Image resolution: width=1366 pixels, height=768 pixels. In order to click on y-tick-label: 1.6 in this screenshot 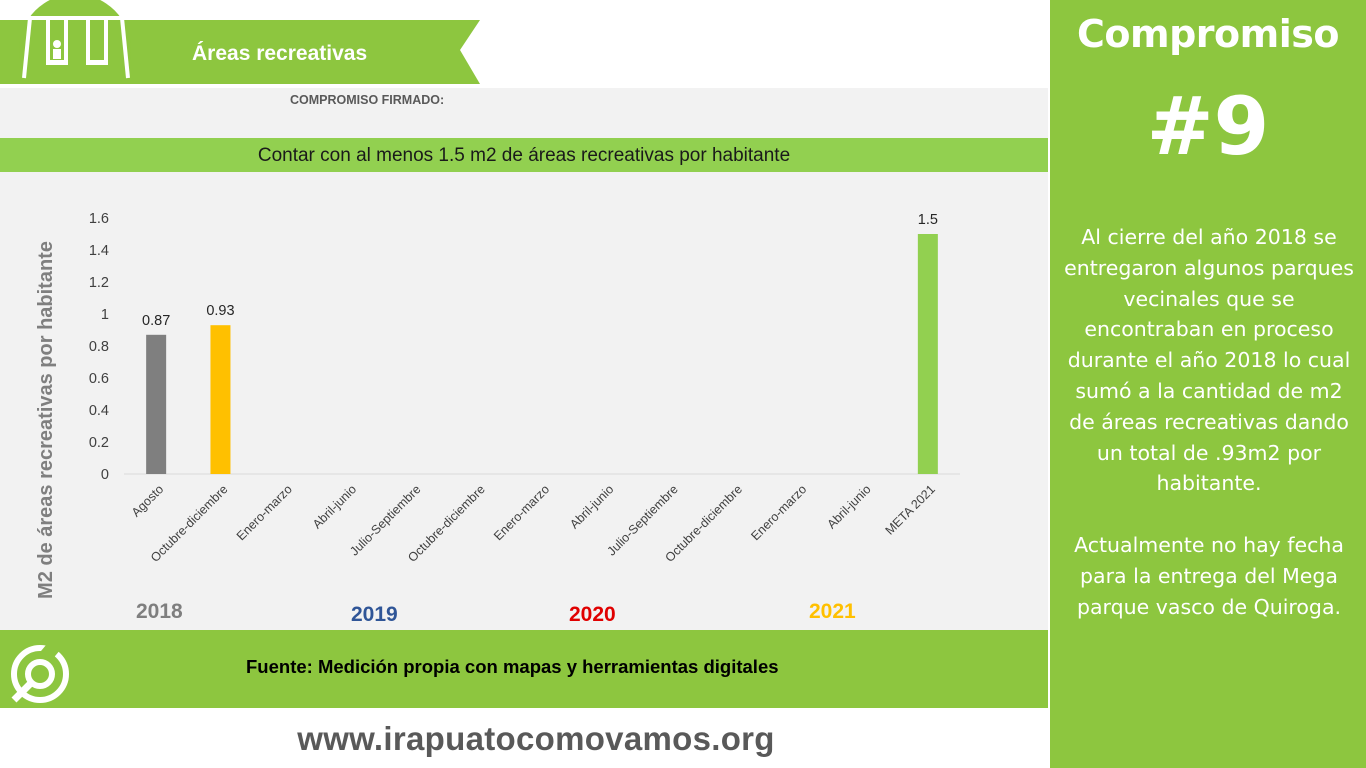, I will do `click(99, 219)`.